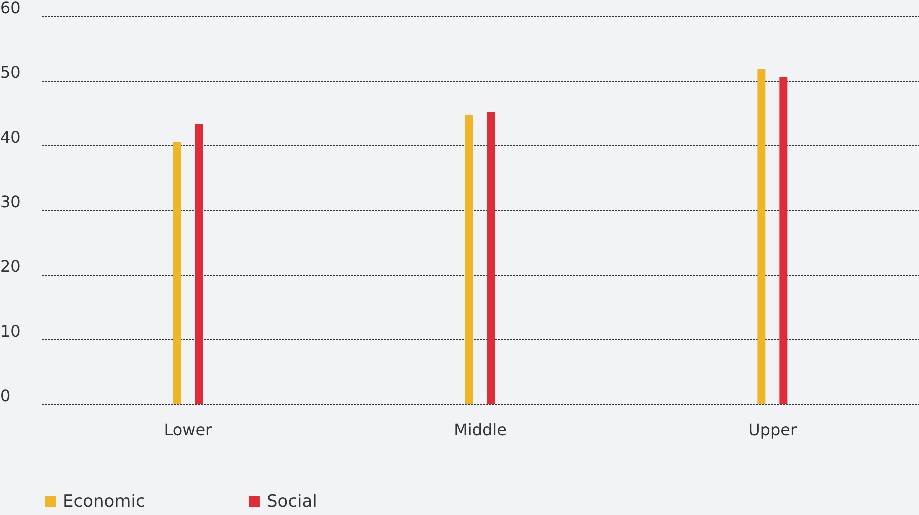 This screenshot has height=515, width=919. Describe the element at coordinates (773, 430) in the screenshot. I see `x-tick-label: Upper` at that location.